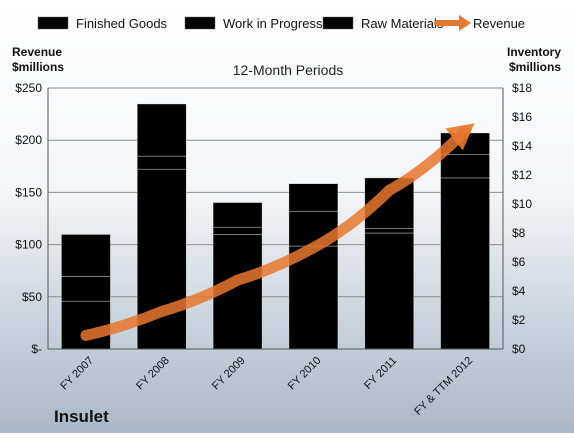  Describe the element at coordinates (402, 23) in the screenshot. I see `legend-label: Raw Materials` at that location.